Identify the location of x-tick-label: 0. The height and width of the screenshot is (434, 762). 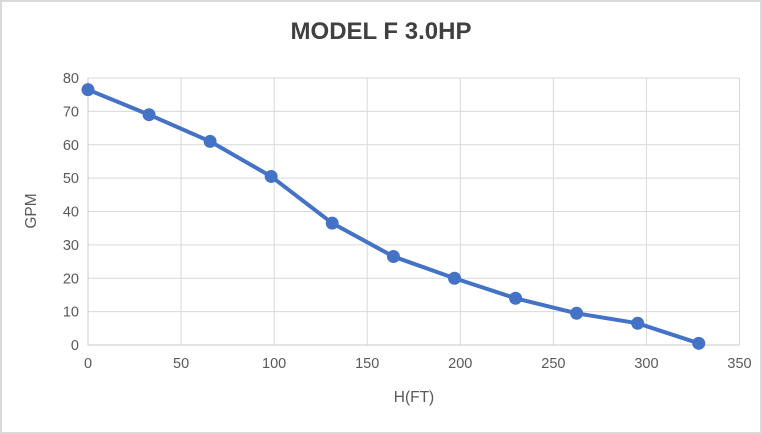
(88, 364).